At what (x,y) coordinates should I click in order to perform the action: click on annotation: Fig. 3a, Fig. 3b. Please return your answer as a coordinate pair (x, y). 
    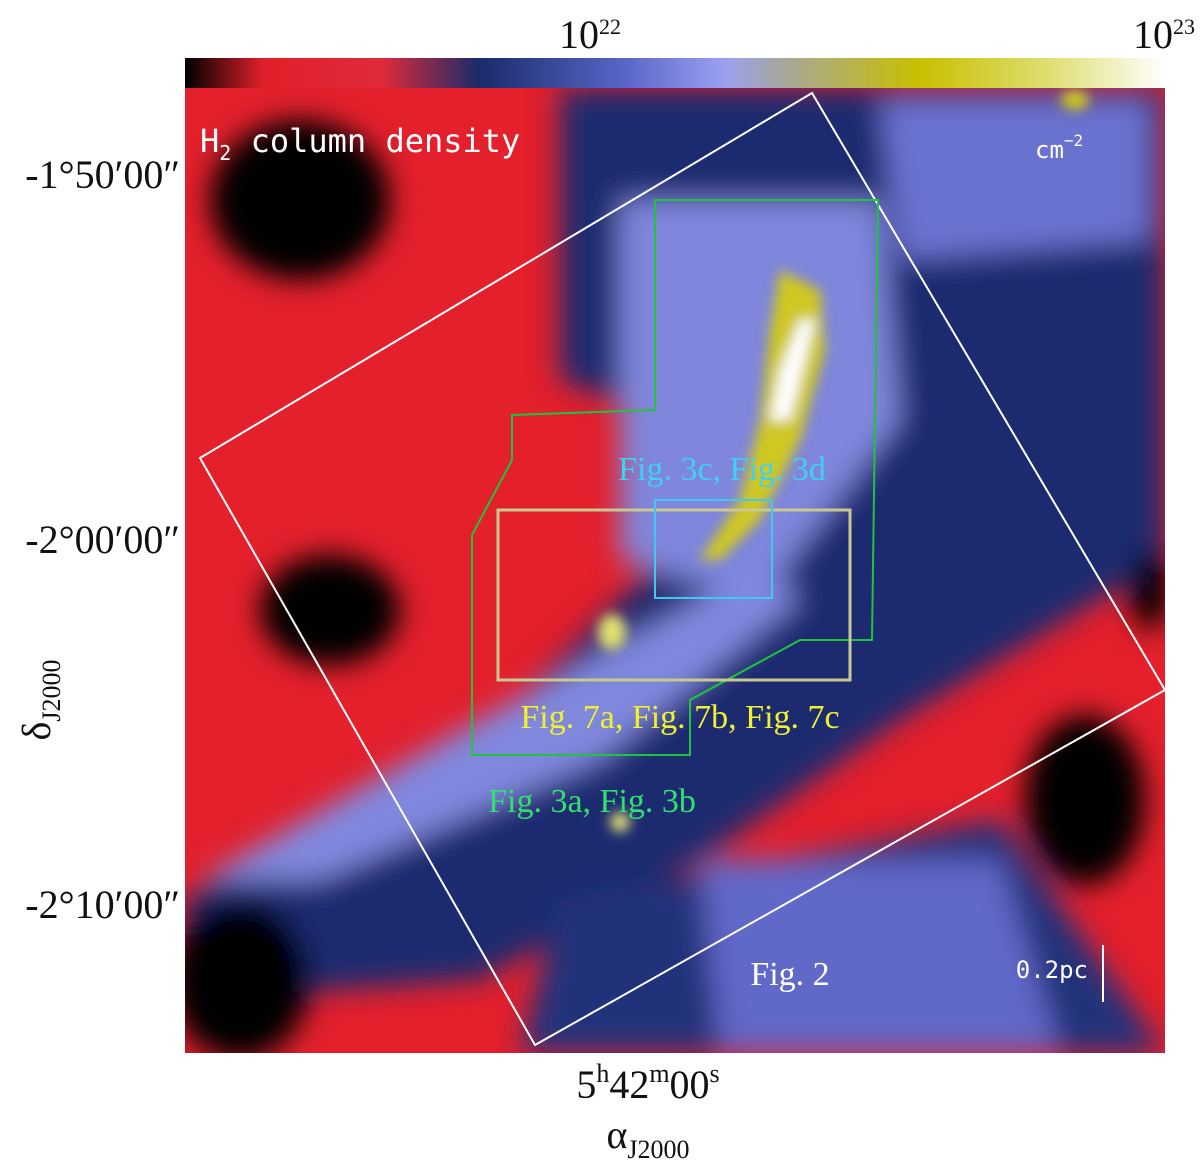
    Looking at the image, I should click on (592, 801).